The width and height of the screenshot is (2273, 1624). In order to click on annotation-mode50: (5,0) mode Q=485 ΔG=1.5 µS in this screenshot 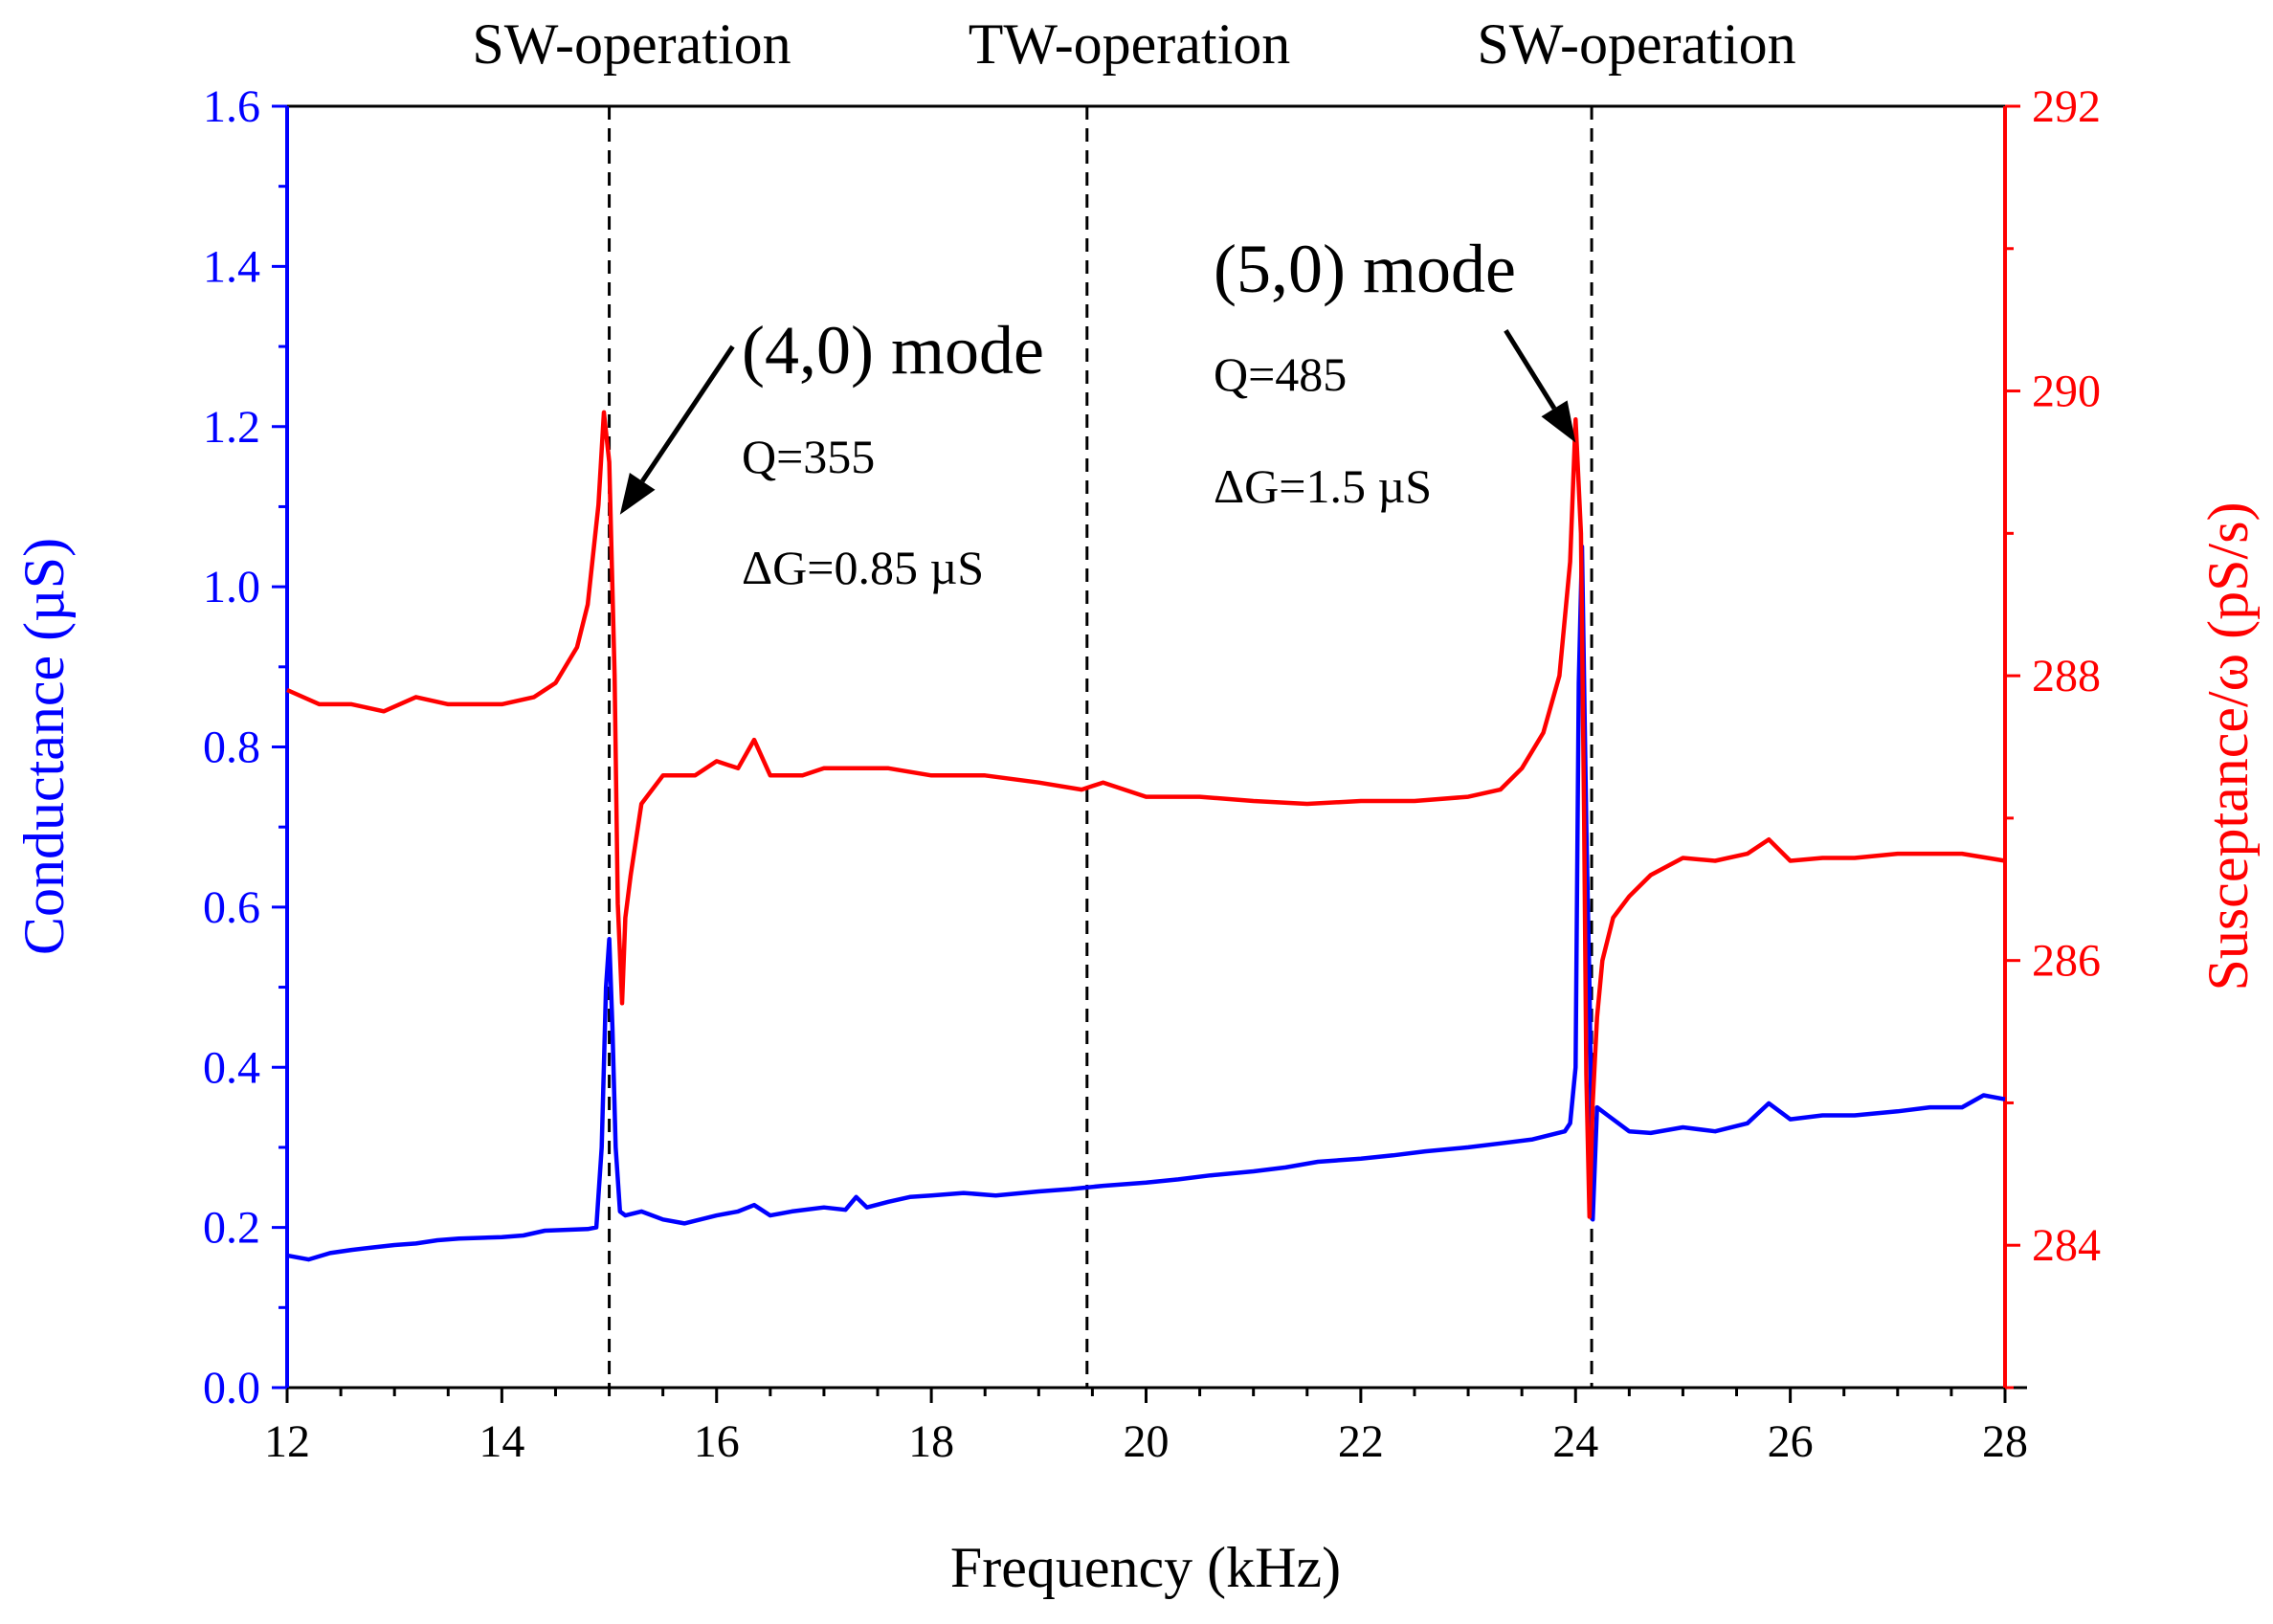, I will do `click(1365, 372)`.